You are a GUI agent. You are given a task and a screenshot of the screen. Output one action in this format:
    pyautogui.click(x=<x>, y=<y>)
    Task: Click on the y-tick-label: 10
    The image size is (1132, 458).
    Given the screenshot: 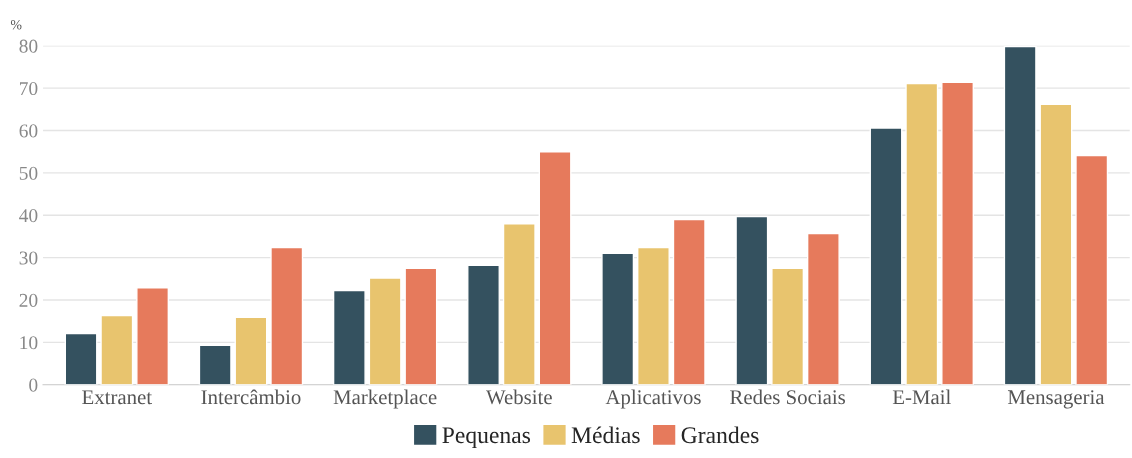 What is the action you would take?
    pyautogui.click(x=29, y=343)
    